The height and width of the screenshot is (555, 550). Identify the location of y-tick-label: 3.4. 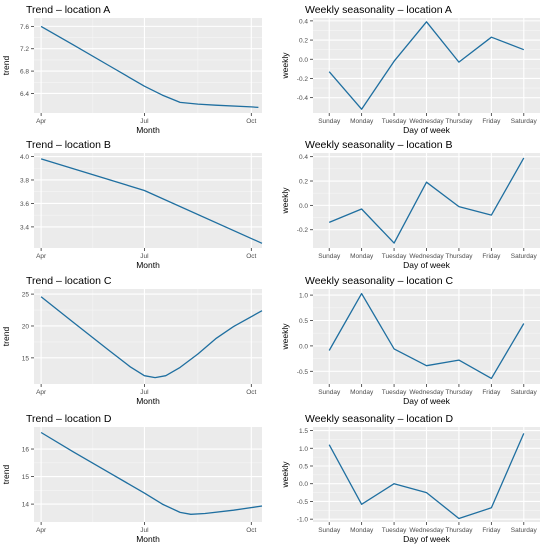
(24, 227).